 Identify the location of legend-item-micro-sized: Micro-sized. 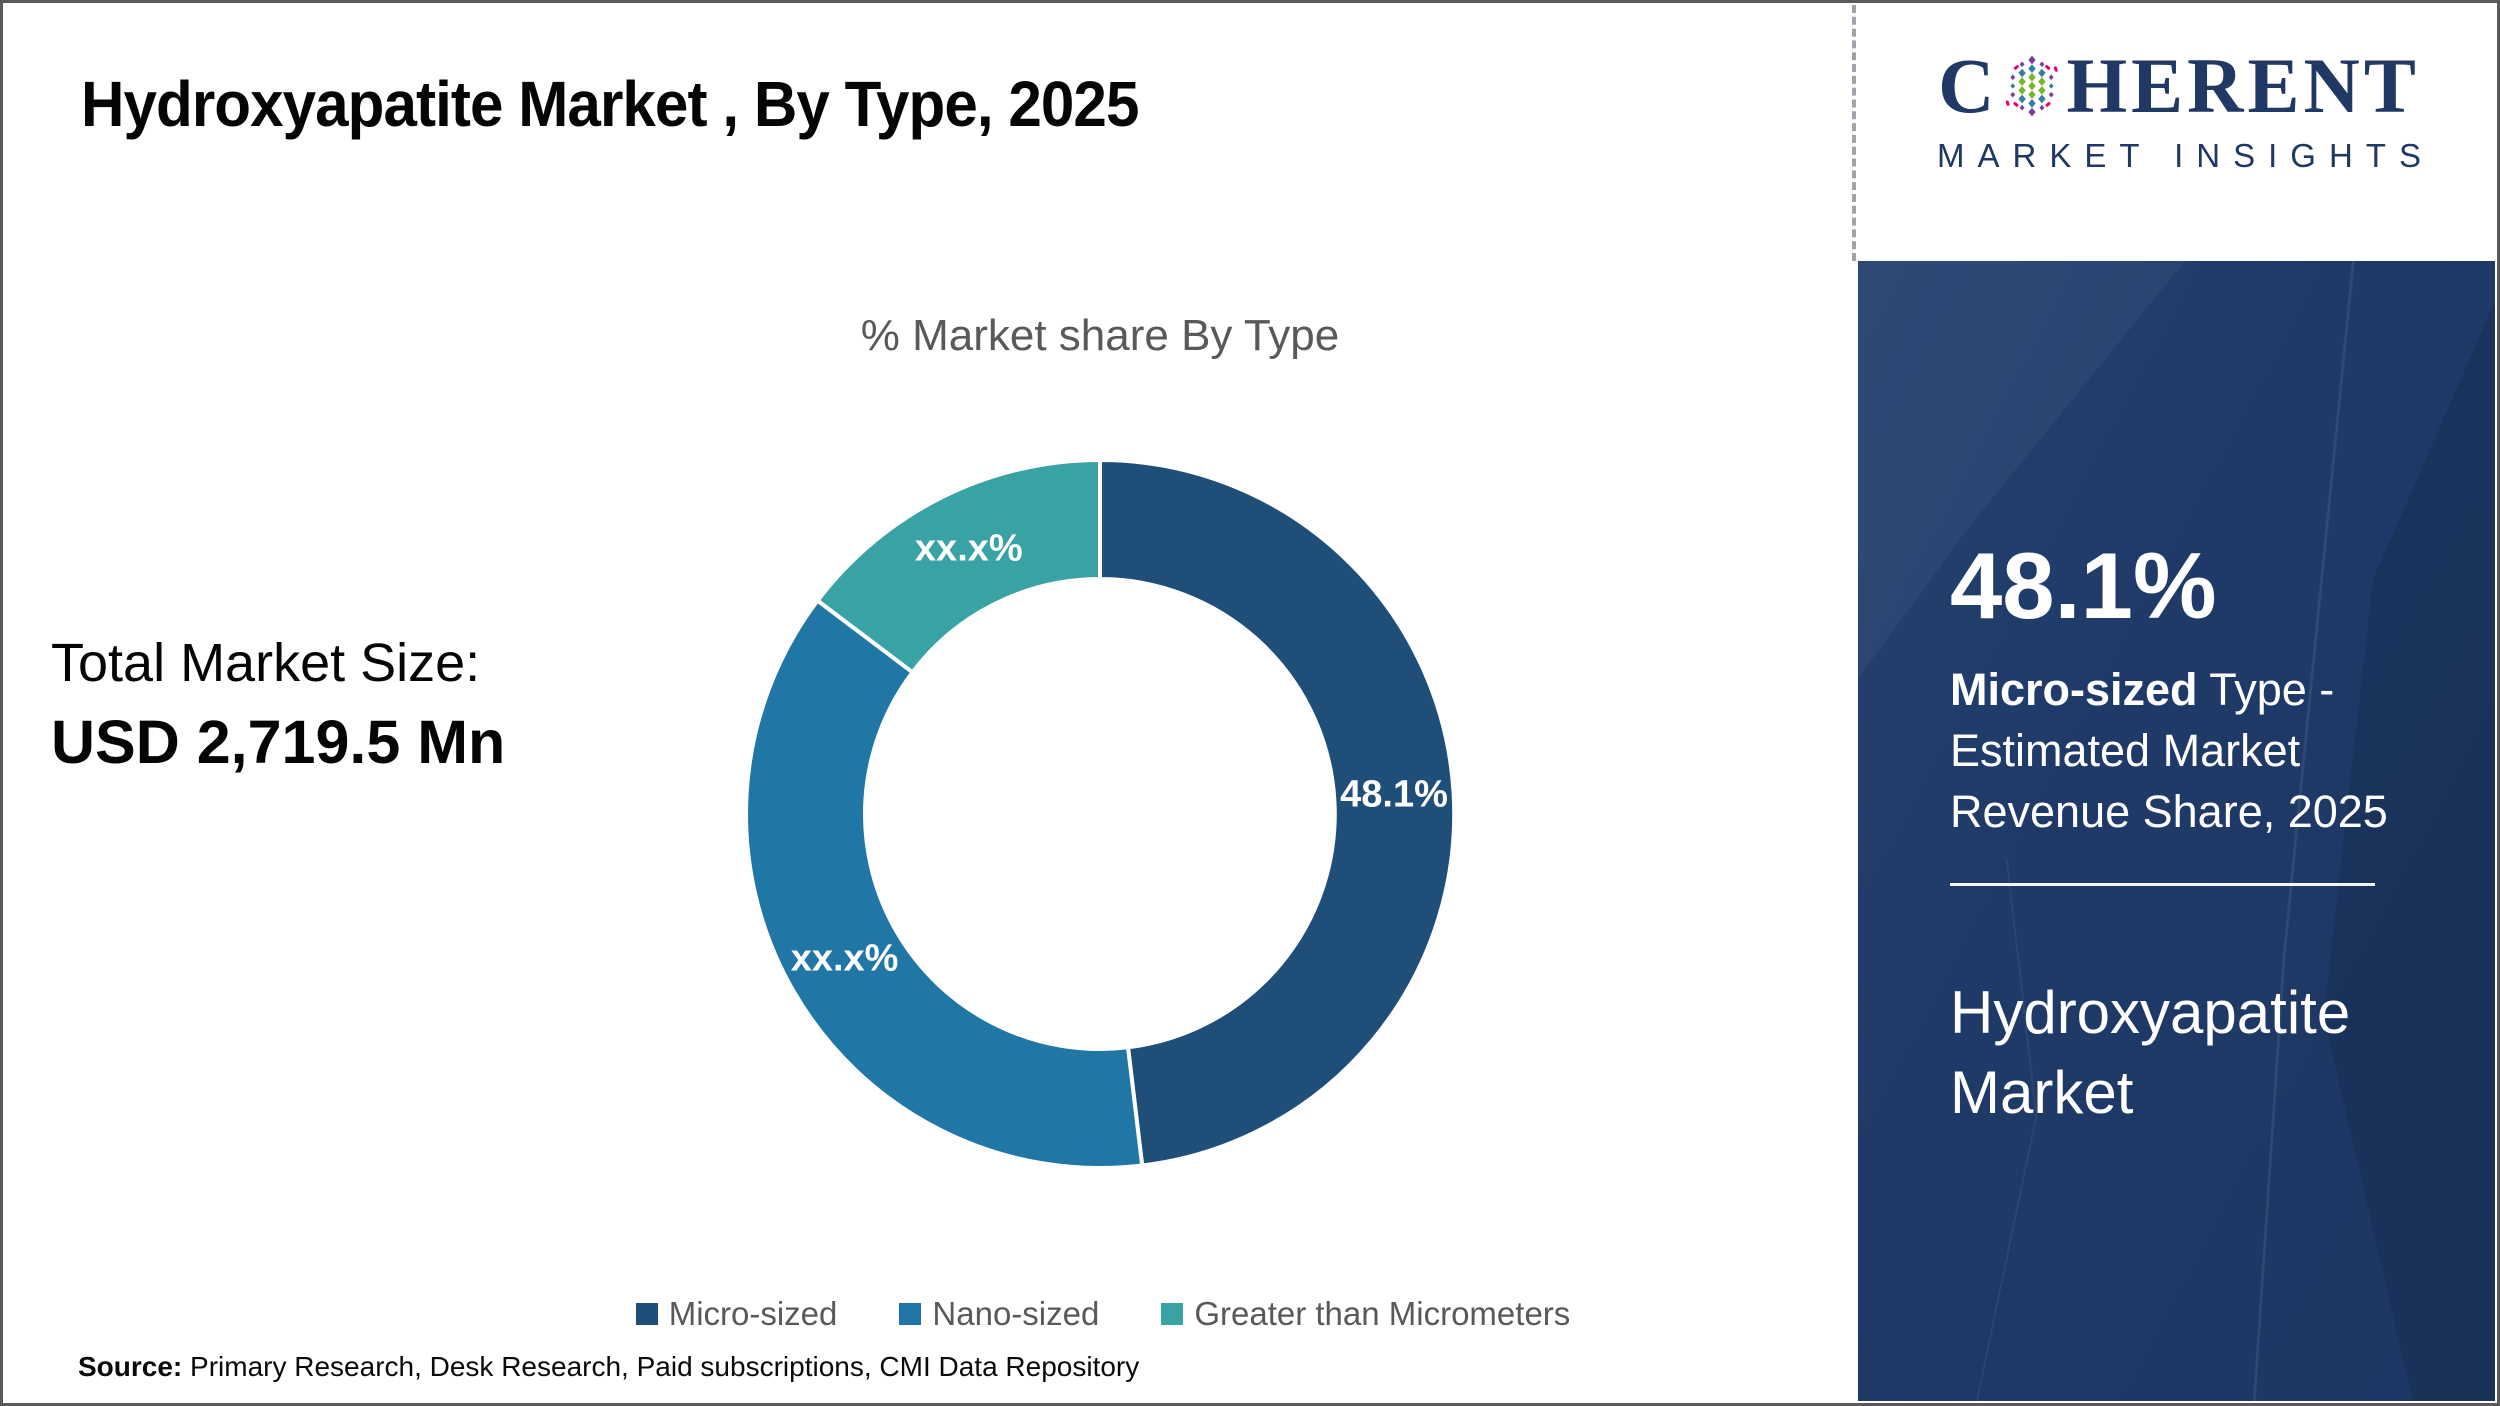
(736, 1314).